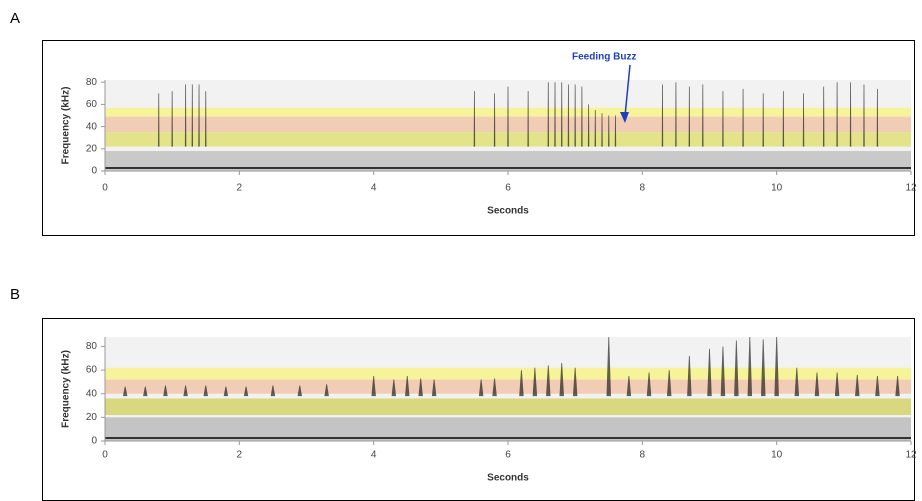 The image size is (922, 501). I want to click on annotation-arrow, so click(627, 90).